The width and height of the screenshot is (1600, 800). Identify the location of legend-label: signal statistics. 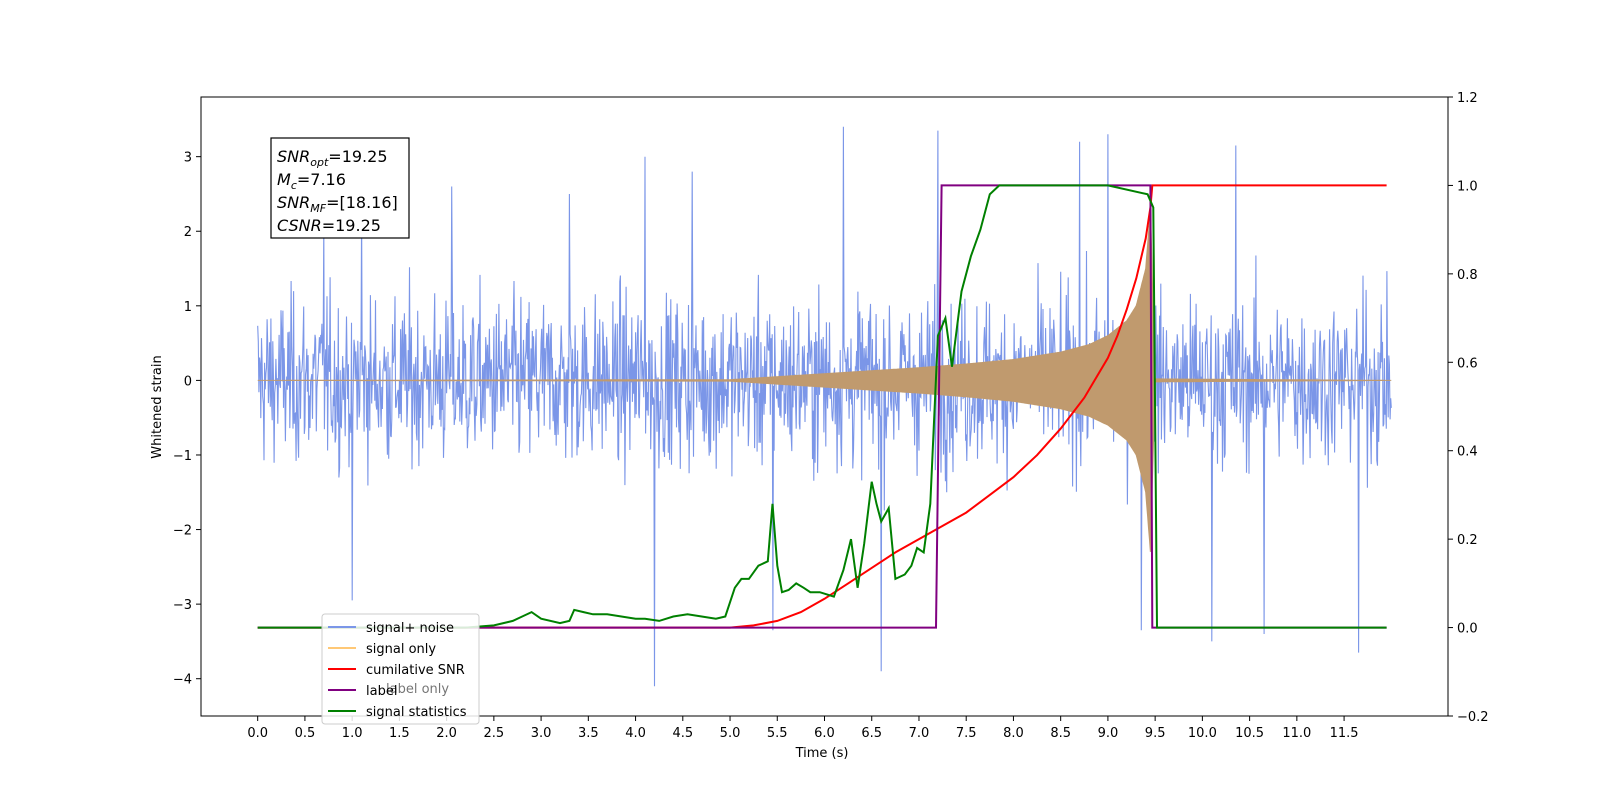
(416, 712).